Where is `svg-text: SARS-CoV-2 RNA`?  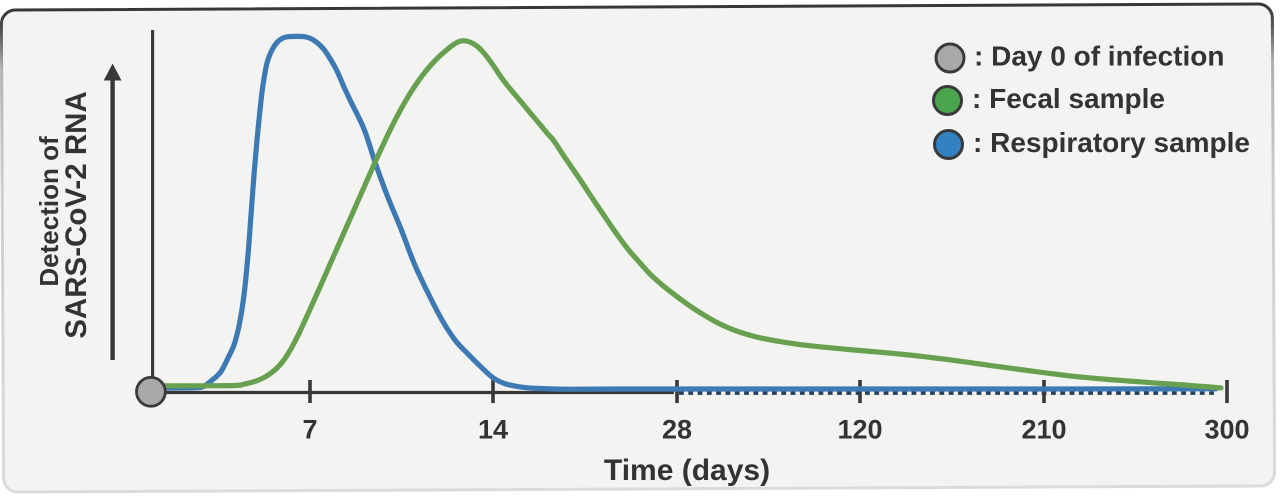 svg-text: SARS-CoV-2 RNA is located at coordinates (76, 215).